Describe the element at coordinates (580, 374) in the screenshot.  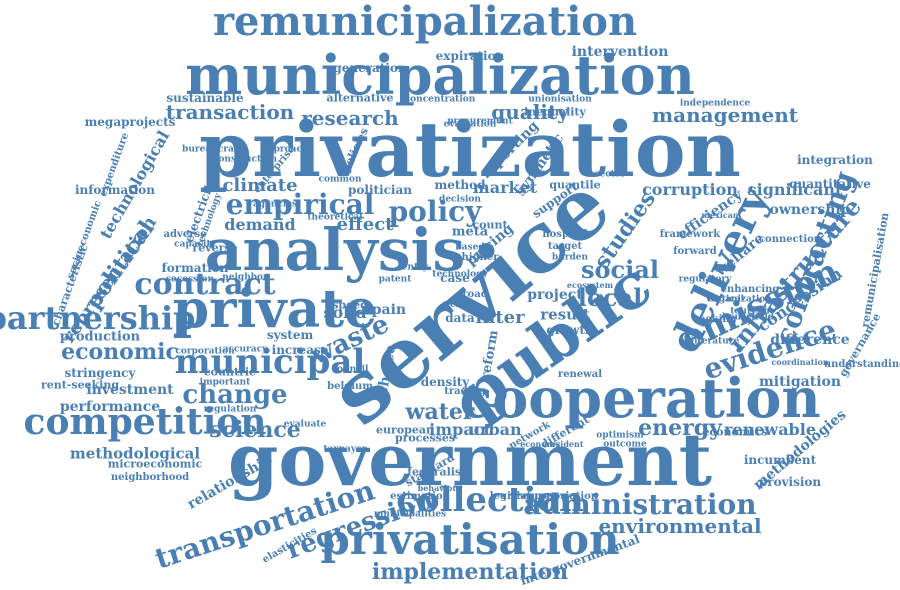
I see `word-renewal: renewal` at that location.